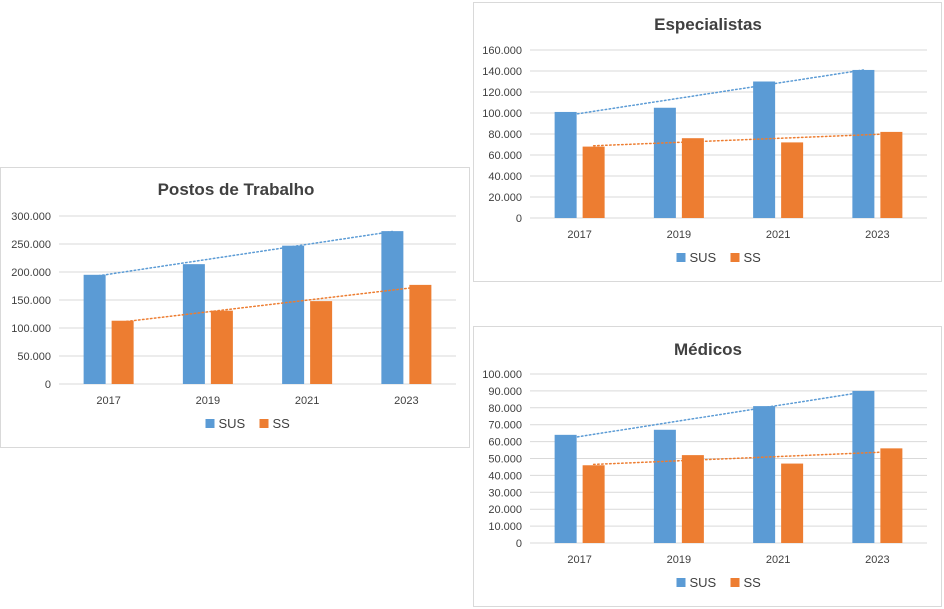 This screenshot has height=609, width=944. Describe the element at coordinates (502, 93) in the screenshot. I see `y-tick-label: 120.000` at that location.